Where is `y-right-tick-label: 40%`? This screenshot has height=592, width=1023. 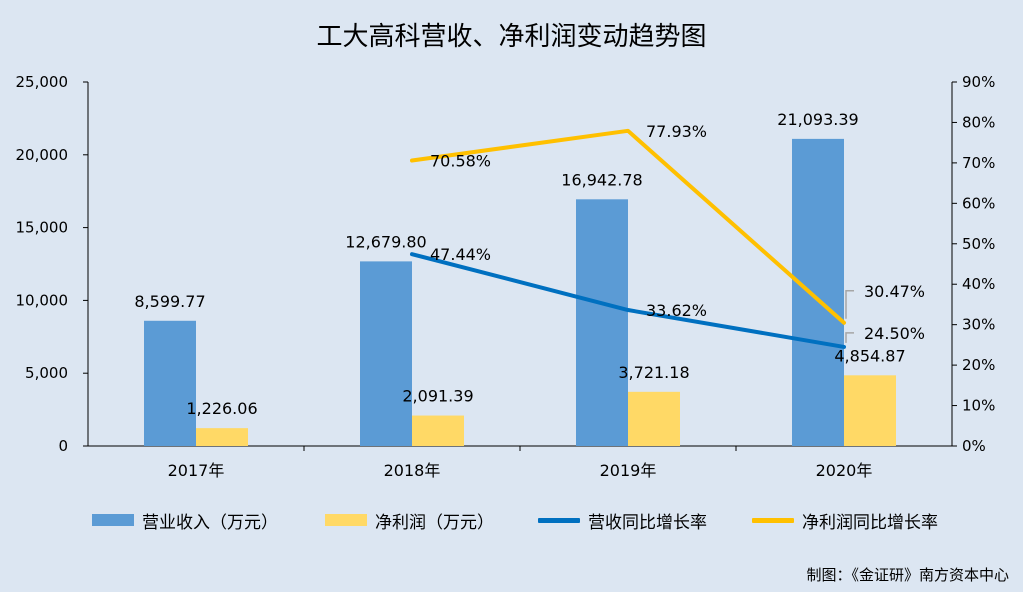 y-right-tick-label: 40% is located at coordinates (978, 284).